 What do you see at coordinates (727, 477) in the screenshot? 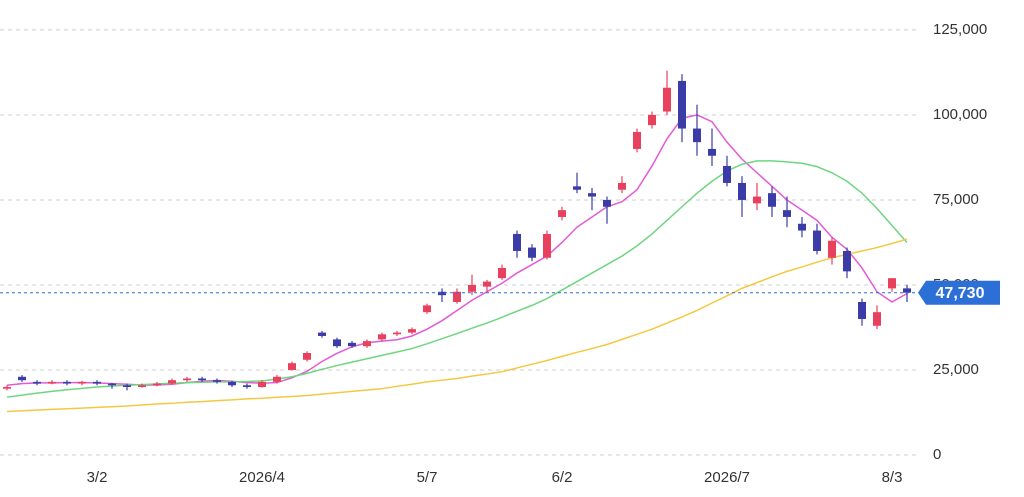
I see `x-tick-label: 2026/7` at bounding box center [727, 477].